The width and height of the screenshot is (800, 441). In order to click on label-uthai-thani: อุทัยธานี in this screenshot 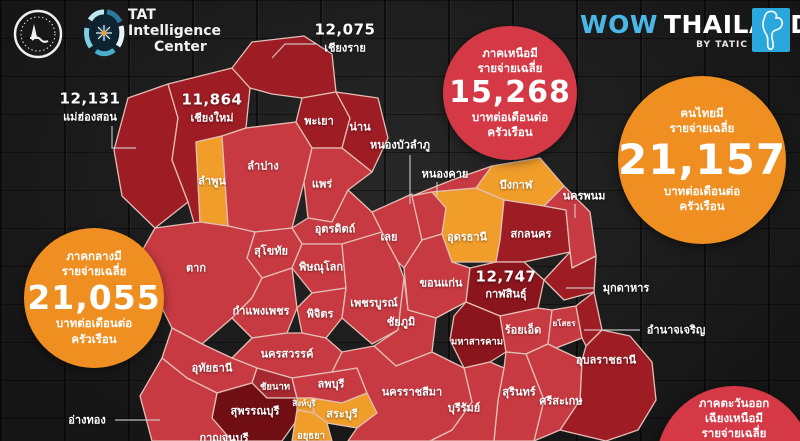, I will do `click(212, 368)`.